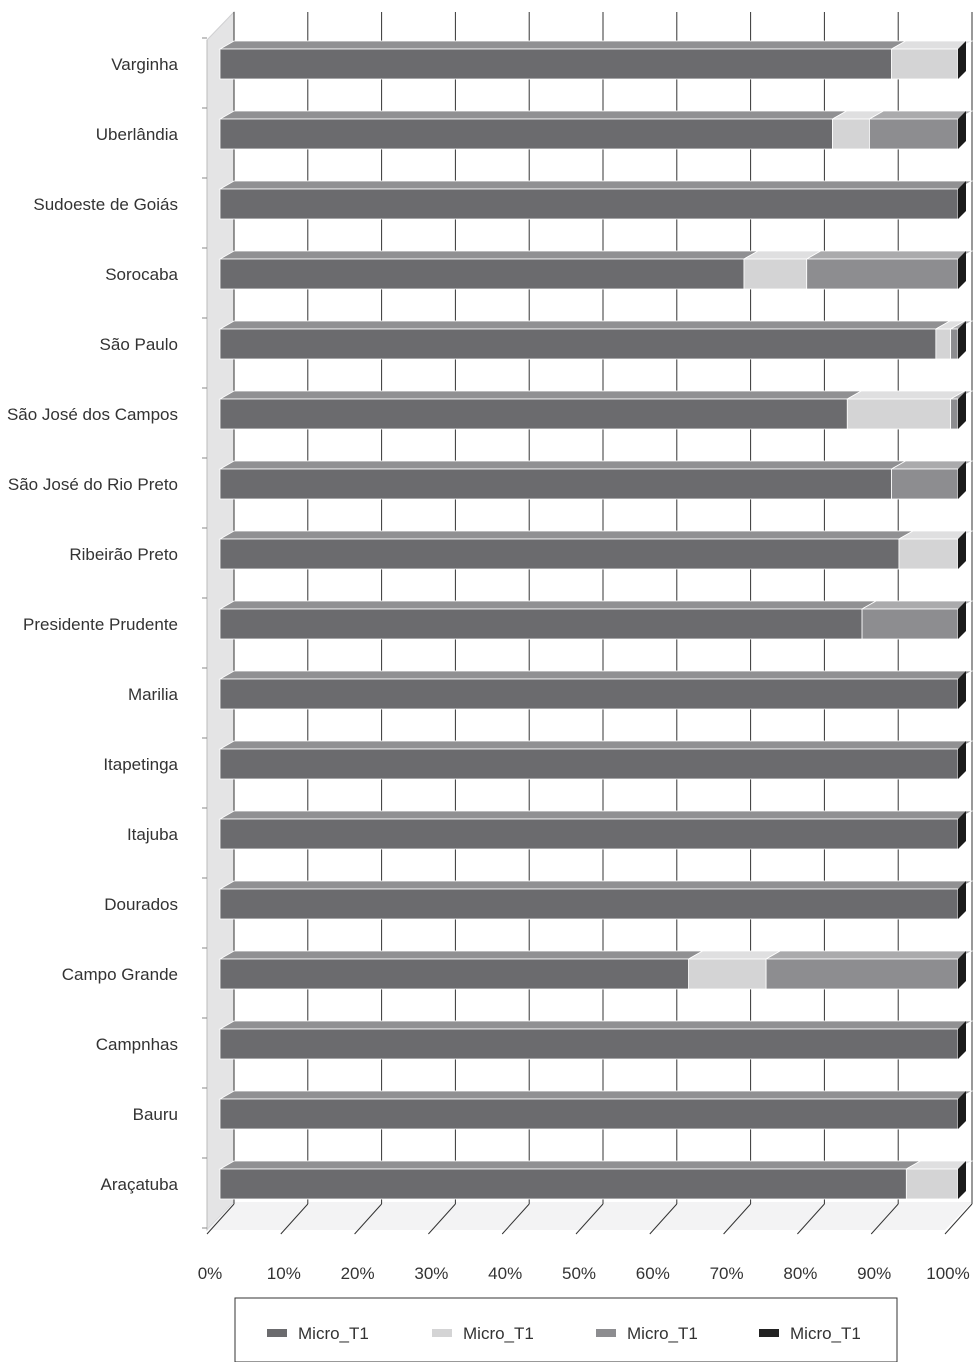 This screenshot has height=1362, width=980. I want to click on category-label: Presidente Prudente, so click(100, 624).